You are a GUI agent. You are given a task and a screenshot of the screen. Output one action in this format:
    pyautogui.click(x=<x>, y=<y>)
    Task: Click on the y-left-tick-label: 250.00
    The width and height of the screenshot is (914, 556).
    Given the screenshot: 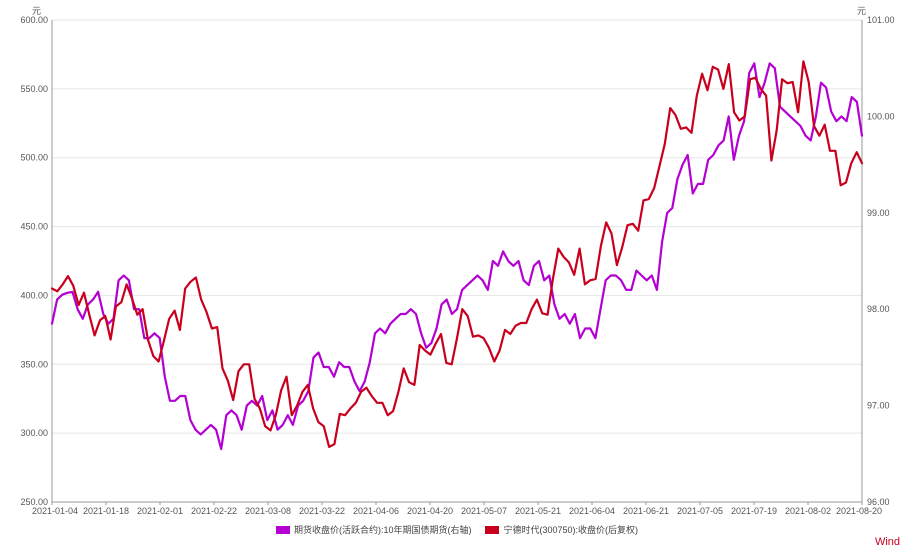 What is the action you would take?
    pyautogui.click(x=34, y=502)
    